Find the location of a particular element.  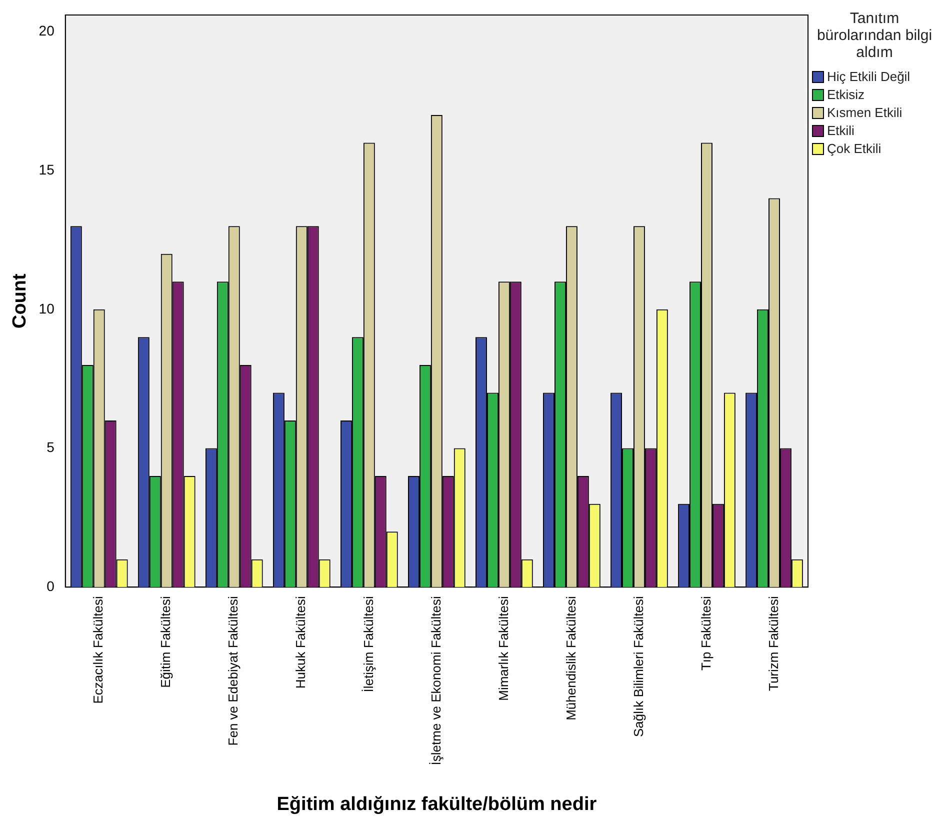

x-tick-label: Mühendislik Fakültesi is located at coordinates (570, 658).